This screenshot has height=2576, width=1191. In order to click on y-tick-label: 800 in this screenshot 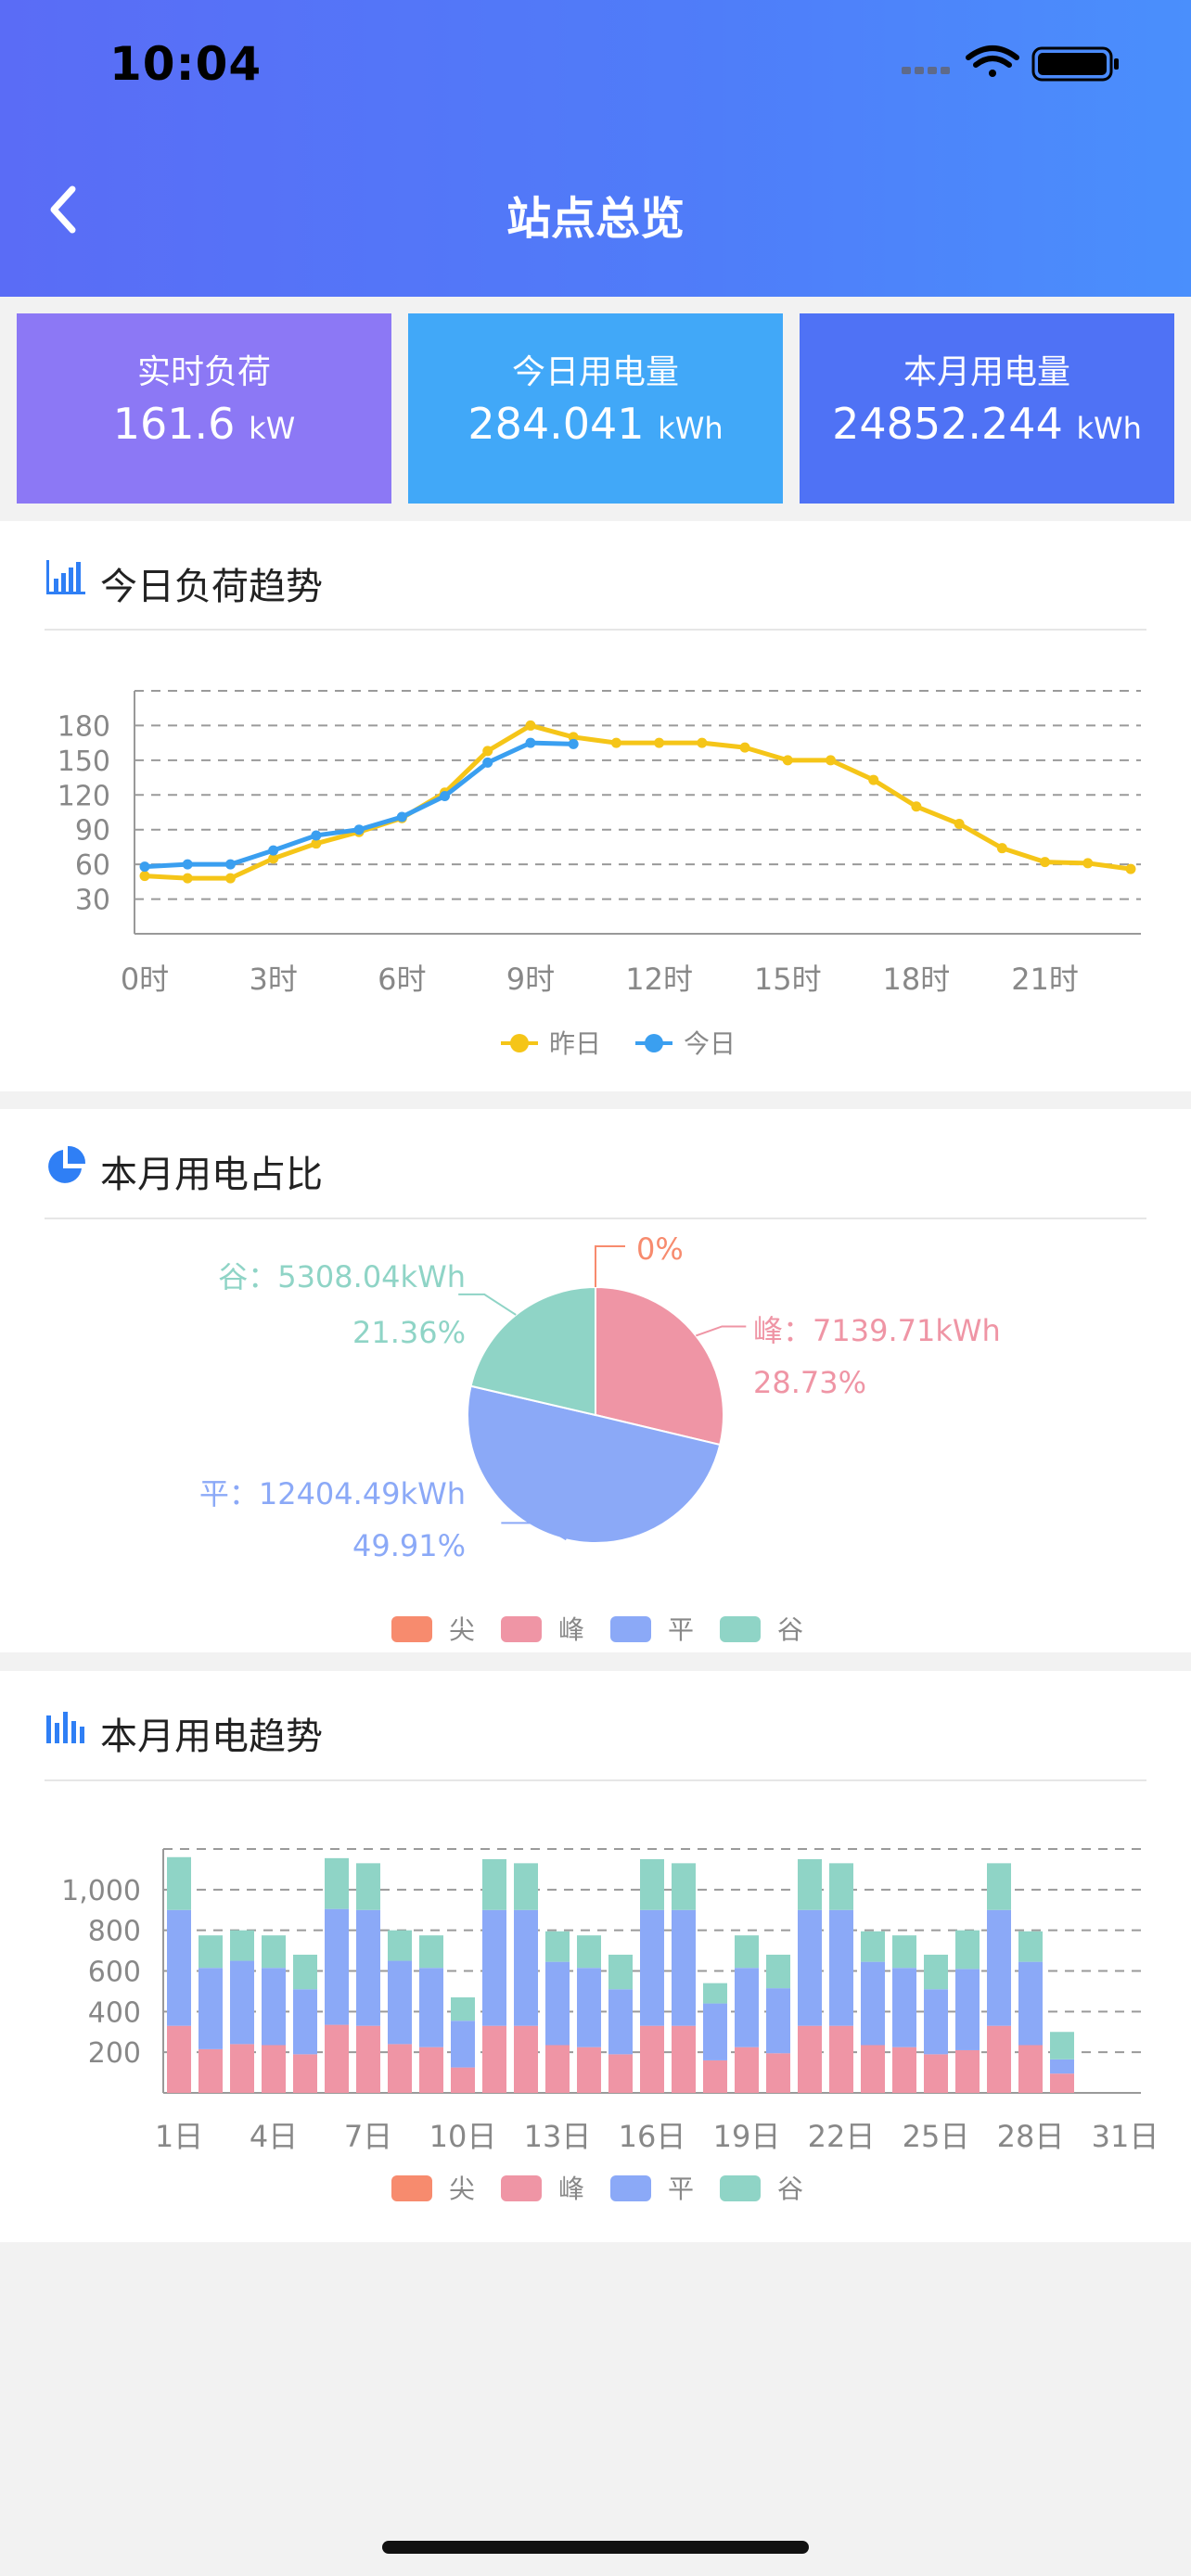, I will do `click(114, 1932)`.